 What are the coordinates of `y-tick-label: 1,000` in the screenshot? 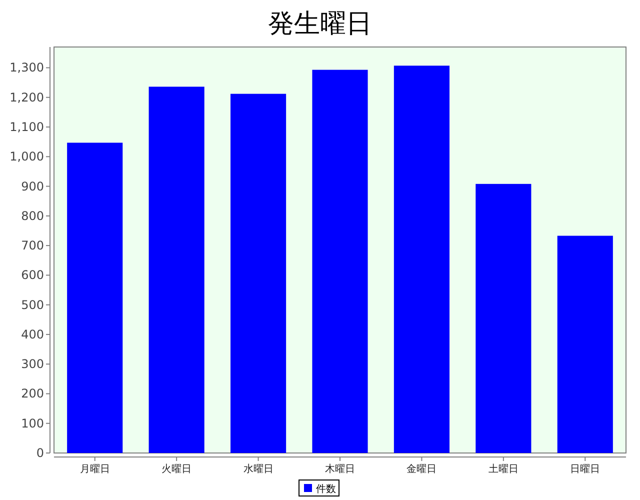 It's located at (27, 157).